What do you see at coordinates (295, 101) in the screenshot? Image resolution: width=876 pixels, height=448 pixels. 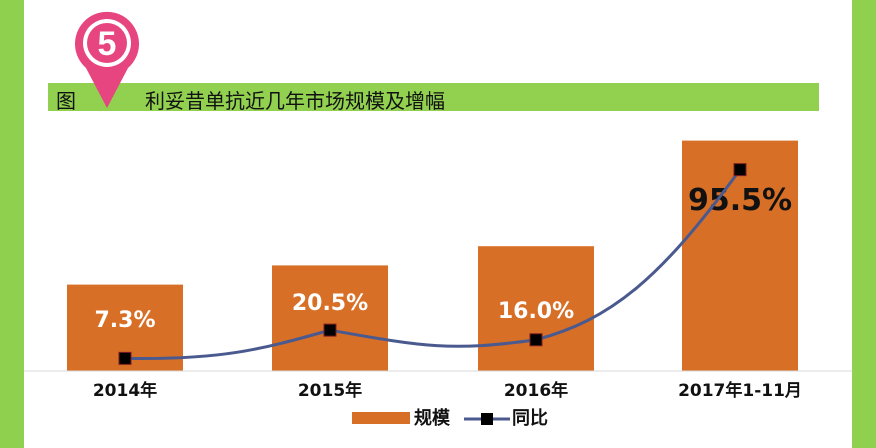 I see `chart-title: 利妥昔单抗近几年市场规模及增幅` at bounding box center [295, 101].